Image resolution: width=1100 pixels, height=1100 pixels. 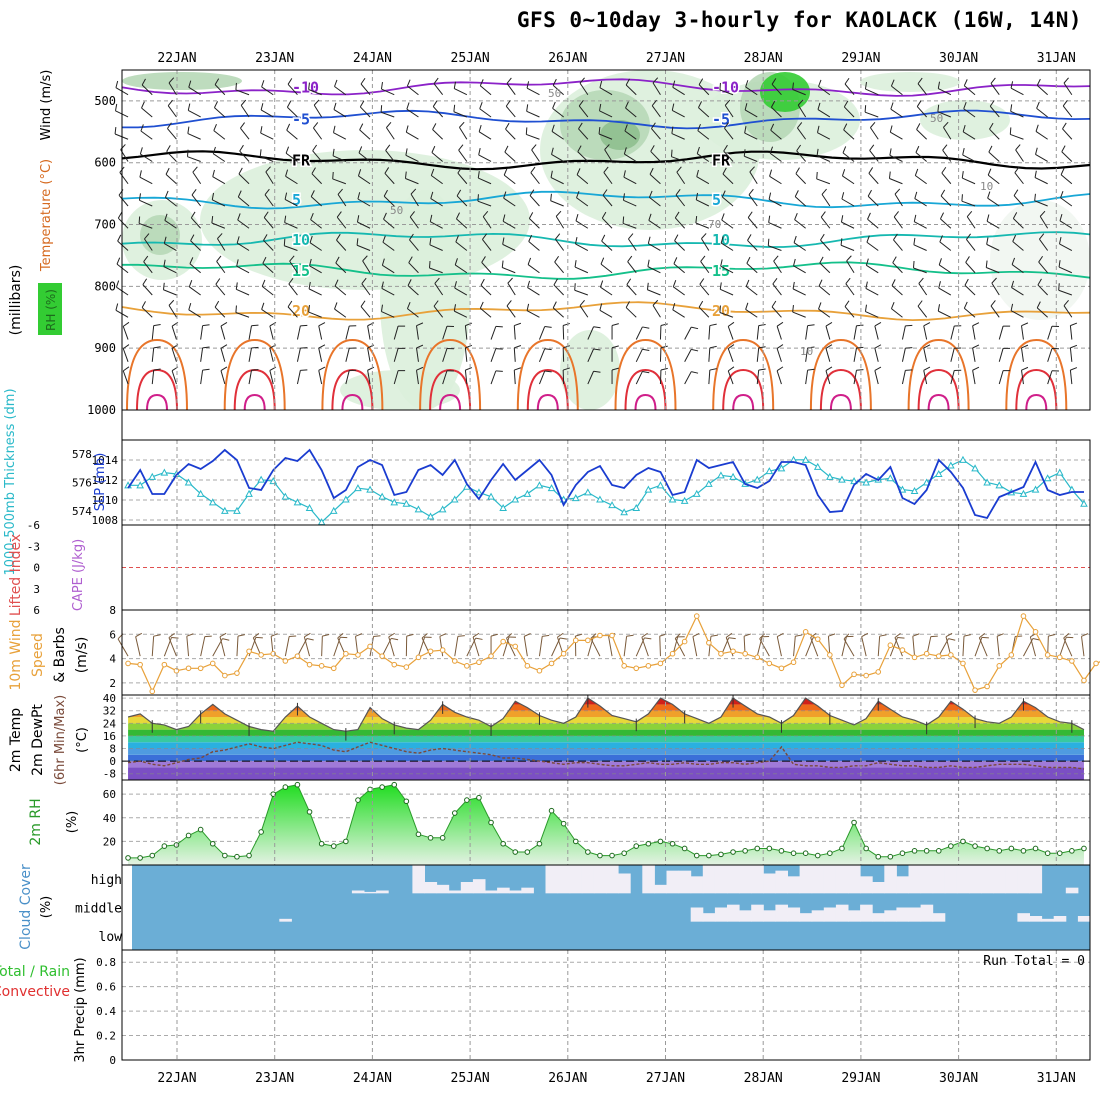 What do you see at coordinates (35, 992) in the screenshot?
I see `precip-legend-convective: Convective` at bounding box center [35, 992].